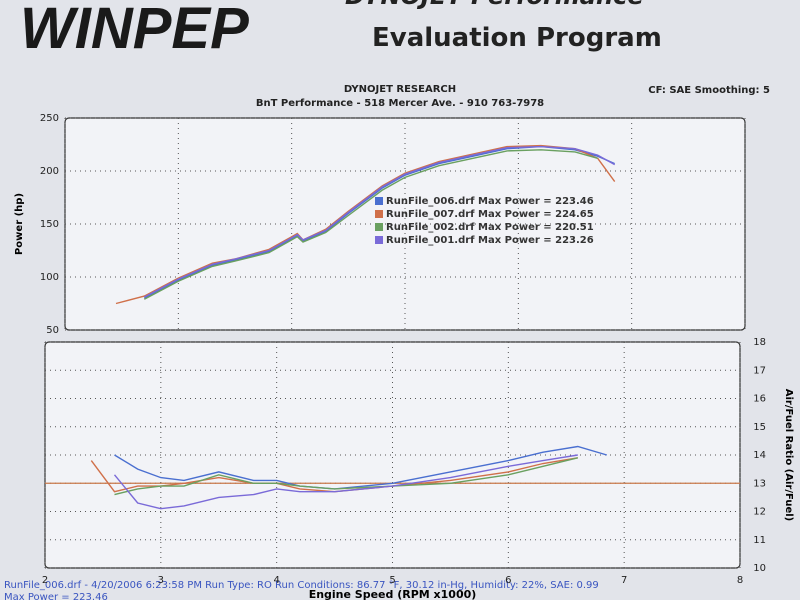 This screenshot has width=800, height=600. What do you see at coordinates (49, 171) in the screenshot?
I see `y-tick-label: 200` at bounding box center [49, 171].